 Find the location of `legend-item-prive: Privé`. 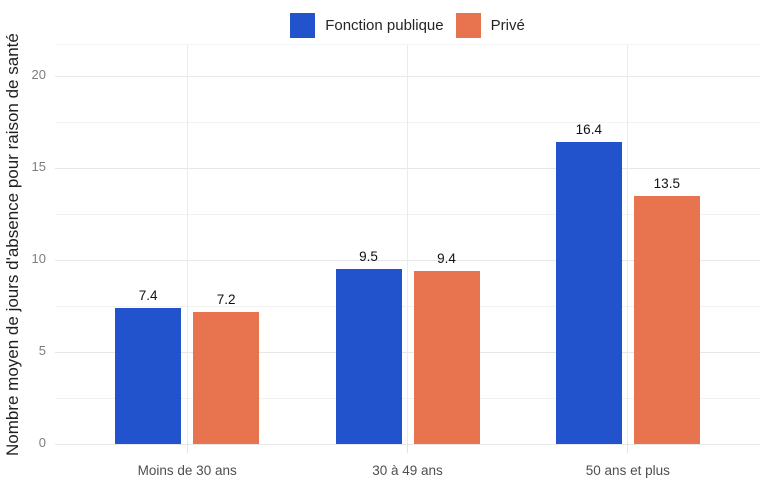

legend-item-prive: Privé is located at coordinates (490, 25).